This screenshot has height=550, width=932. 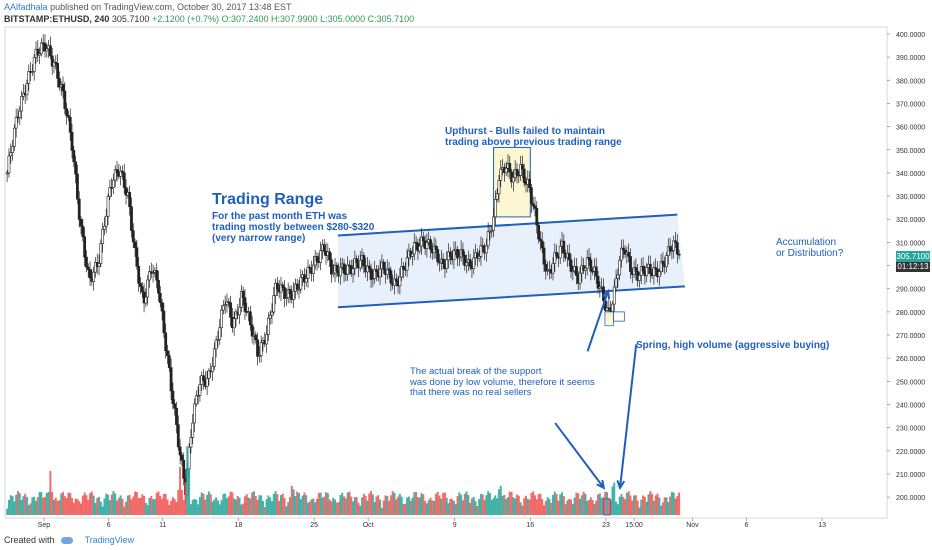 What do you see at coordinates (511, 297) in the screenshot?
I see `support-line` at bounding box center [511, 297].